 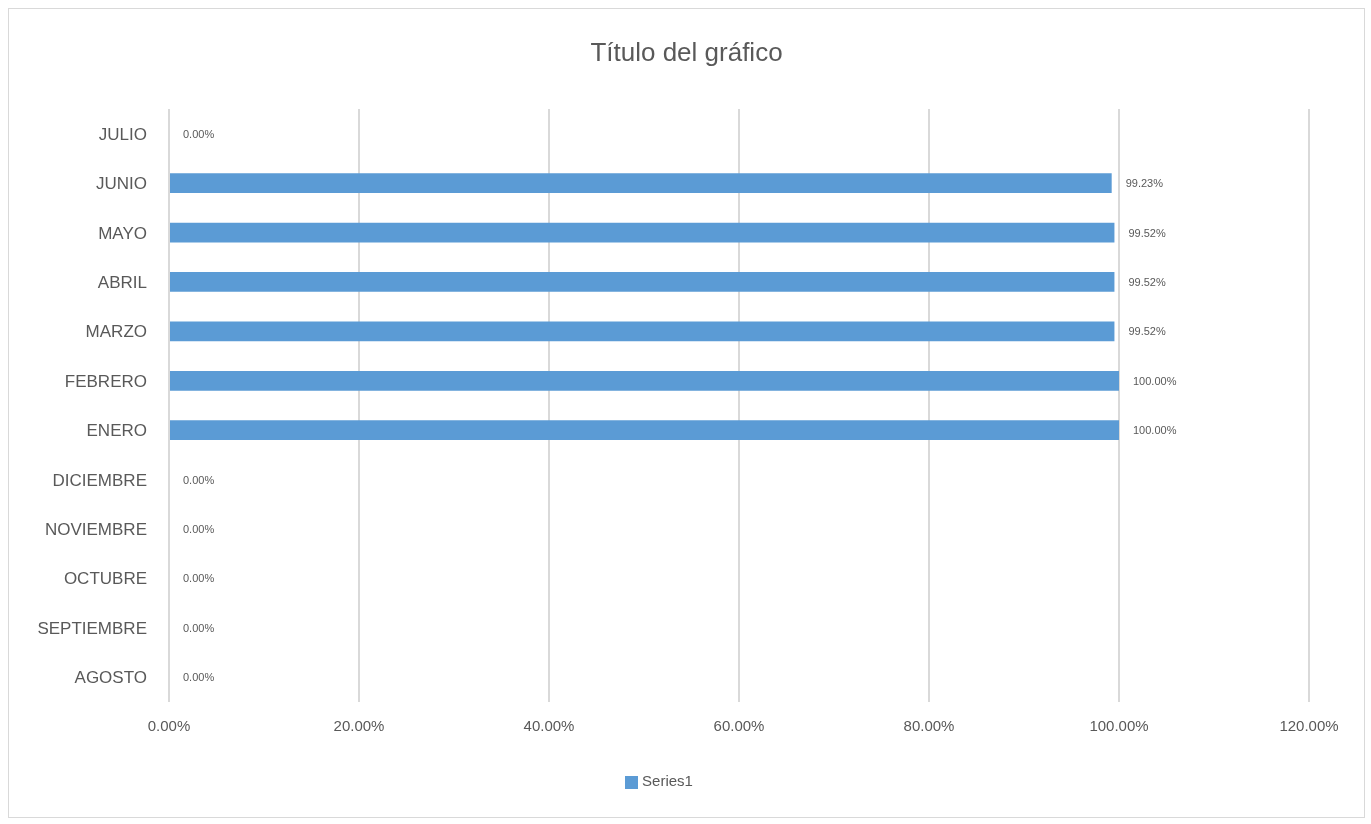 I want to click on y-tick-label: ENERO, so click(x=116, y=431).